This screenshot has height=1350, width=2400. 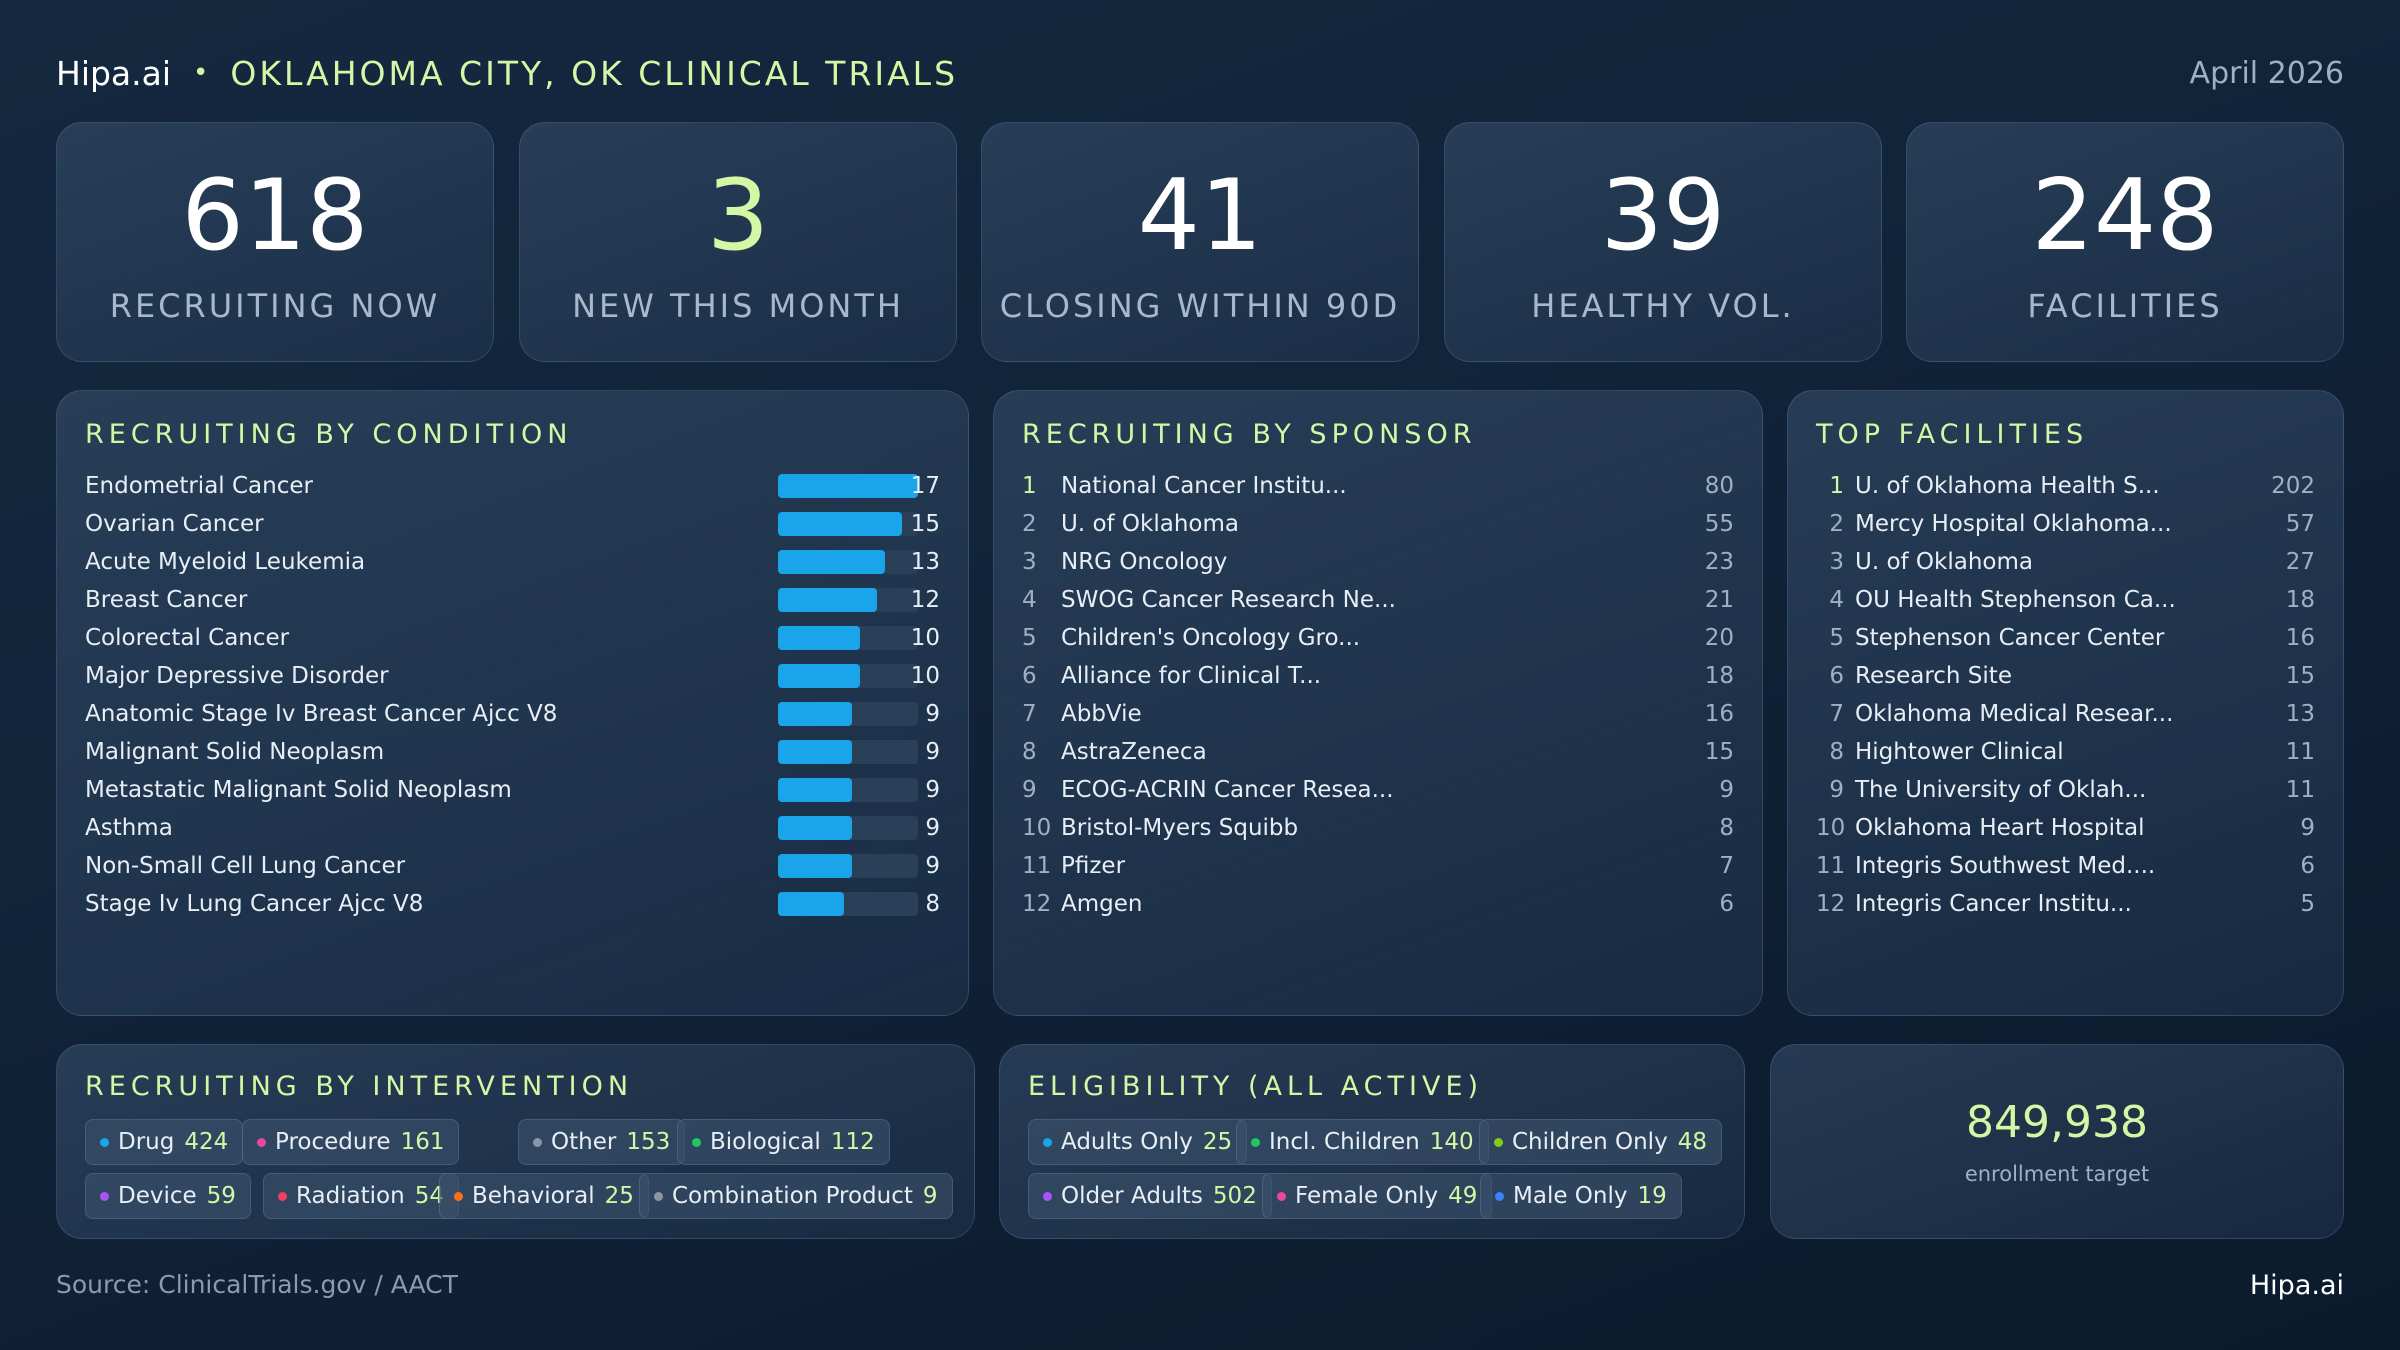 What do you see at coordinates (333, 1142) in the screenshot?
I see `intervention-pill-label: Procedure` at bounding box center [333, 1142].